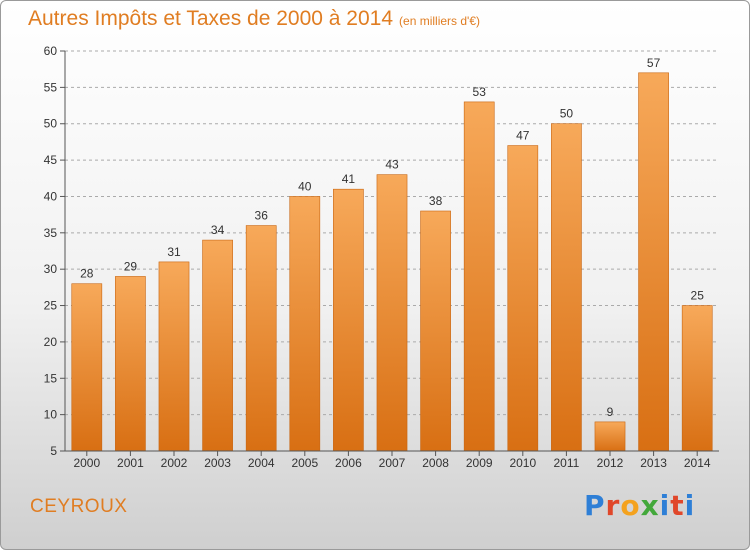 This screenshot has width=750, height=550. I want to click on x-tick-label: 2002, so click(174, 463).